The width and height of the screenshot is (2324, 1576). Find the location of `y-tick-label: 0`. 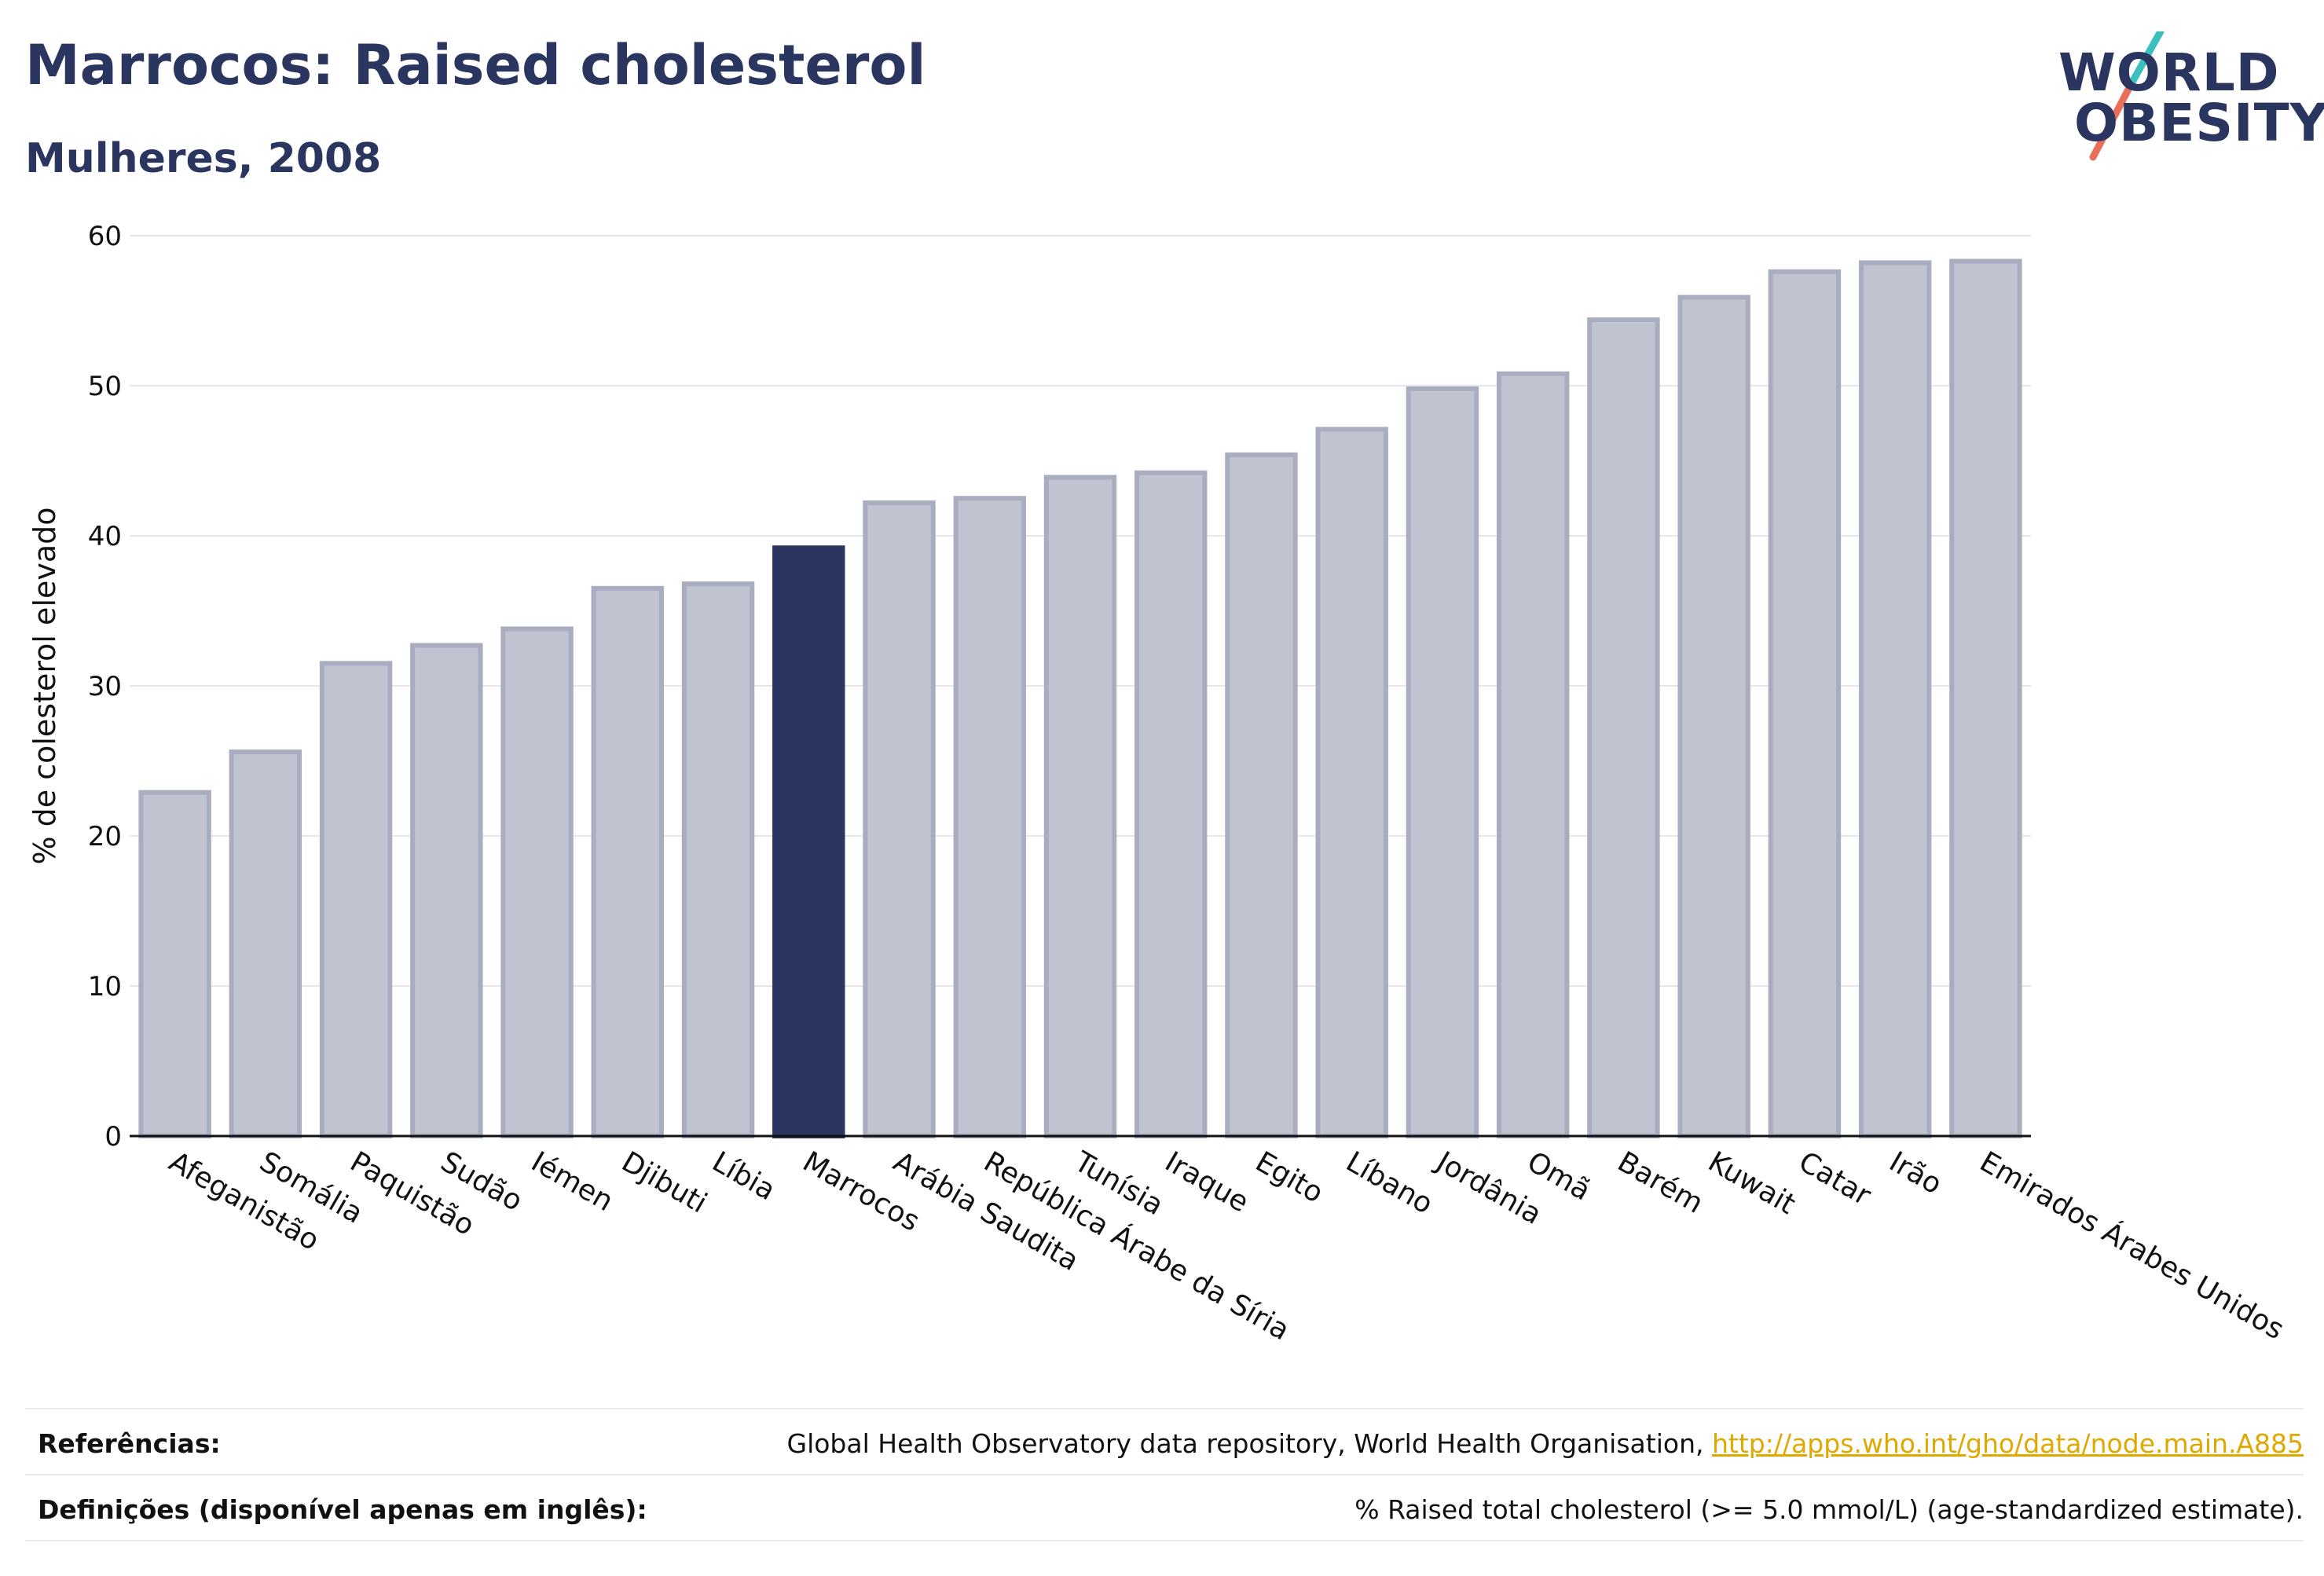

y-tick-label: 0 is located at coordinates (113, 1137).